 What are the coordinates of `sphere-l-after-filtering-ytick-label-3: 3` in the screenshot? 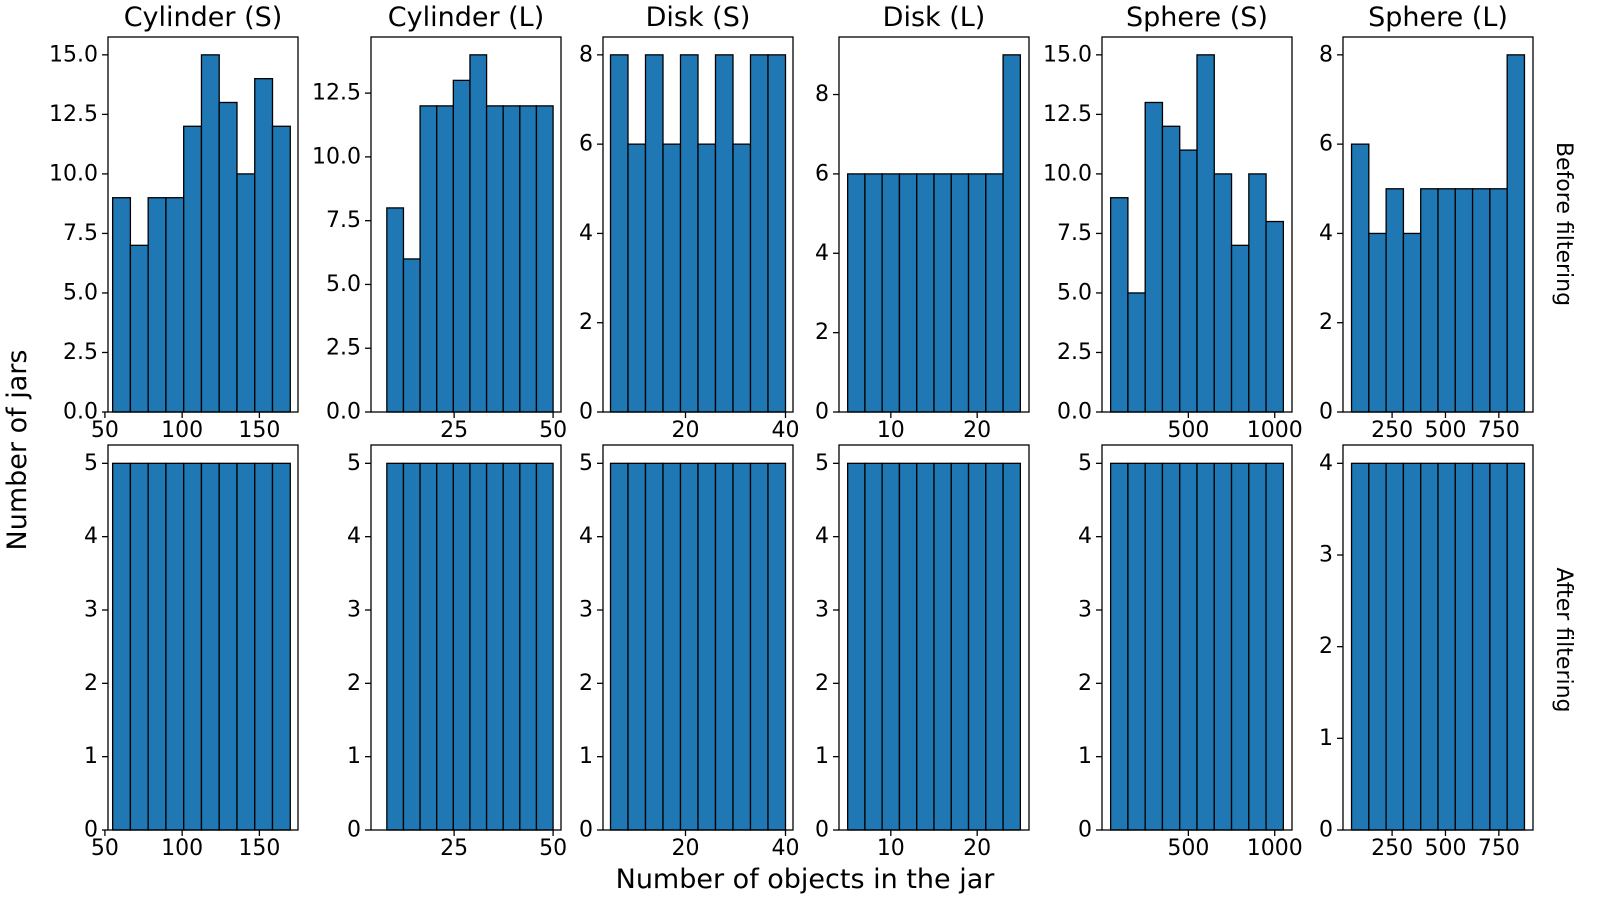 It's located at (1326, 555).